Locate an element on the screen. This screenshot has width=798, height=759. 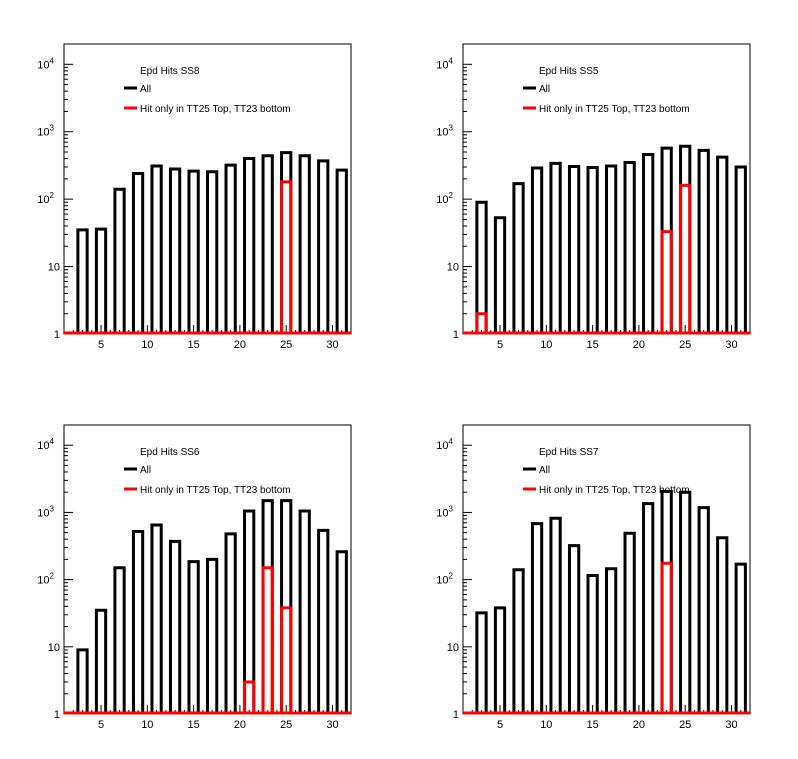
y-tick-label: 10⁴ is located at coordinates (444, 444).